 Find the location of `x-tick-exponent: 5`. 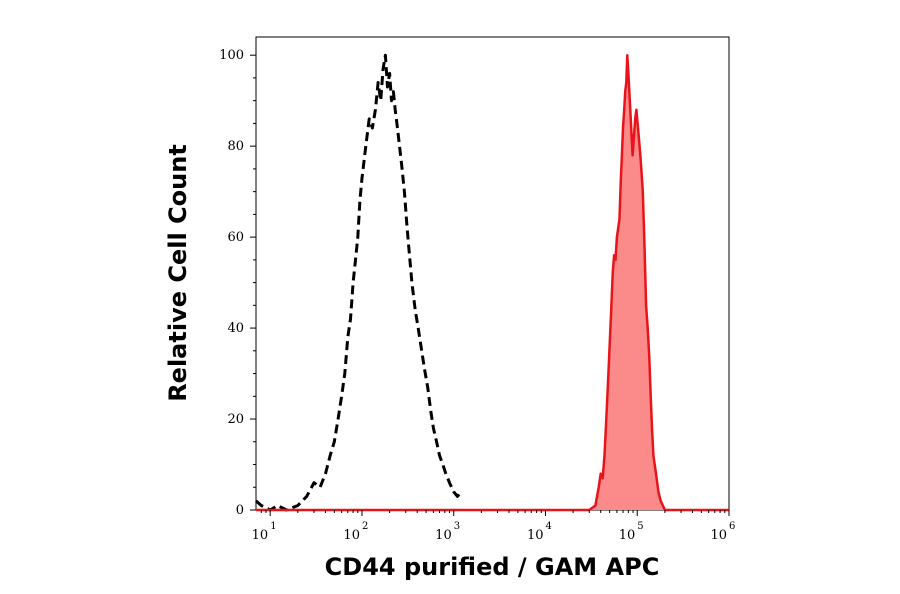

x-tick-exponent: 5 is located at coordinates (640, 526).